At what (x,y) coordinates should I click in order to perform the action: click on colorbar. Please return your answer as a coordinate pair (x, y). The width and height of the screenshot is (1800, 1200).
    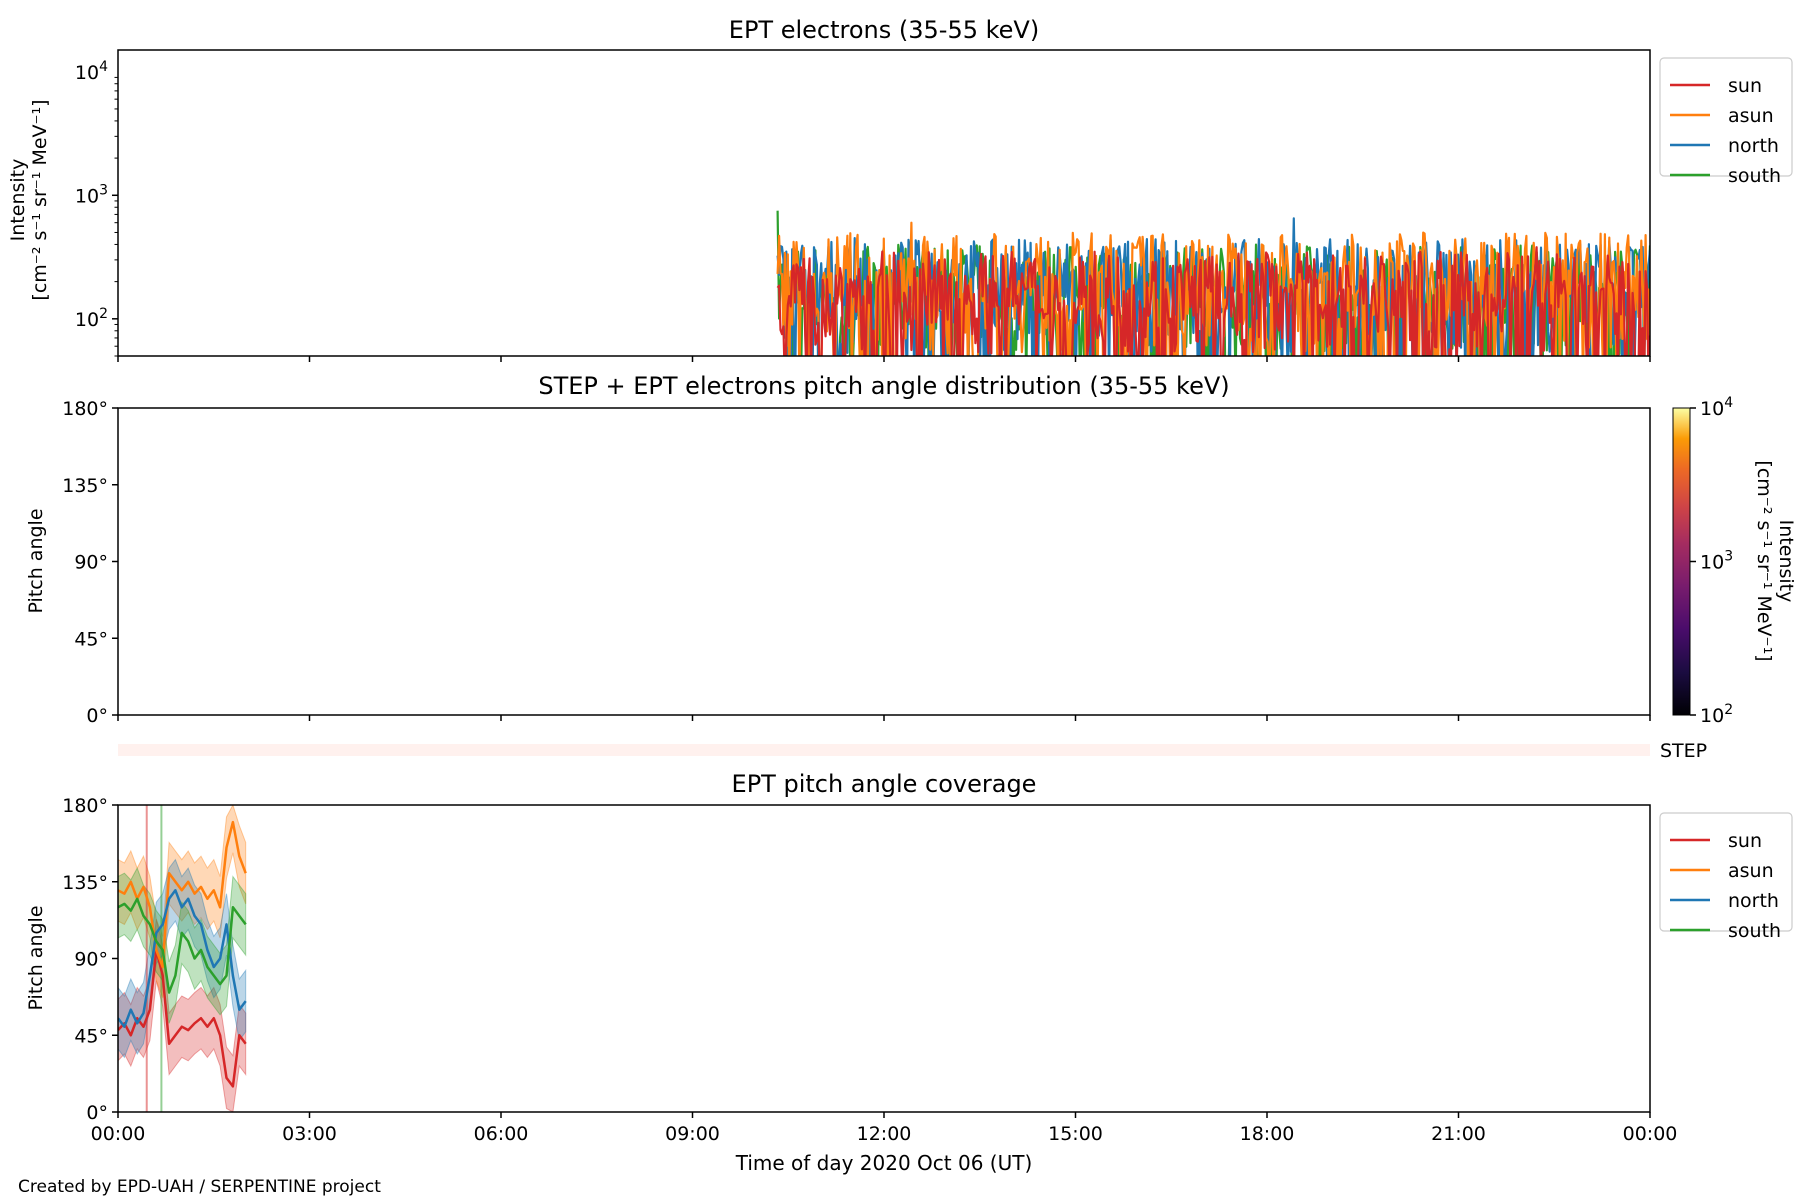
    Looking at the image, I should click on (1681, 561).